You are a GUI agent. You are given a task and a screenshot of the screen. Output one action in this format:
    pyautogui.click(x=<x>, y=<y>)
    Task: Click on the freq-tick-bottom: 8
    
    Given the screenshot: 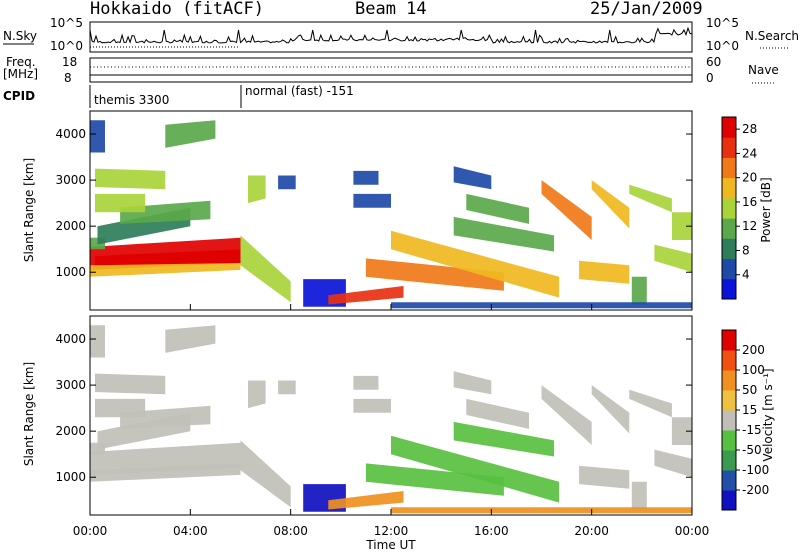 What is the action you would take?
    pyautogui.click(x=68, y=78)
    